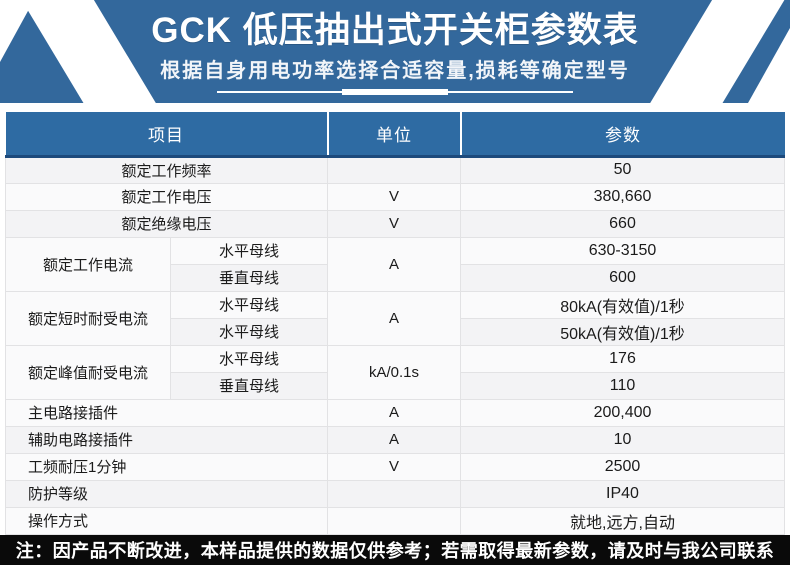 Image resolution: width=790 pixels, height=573 pixels. Describe the element at coordinates (622, 304) in the screenshot. I see `value-cell: 80kA(有效值)/1秒` at that location.